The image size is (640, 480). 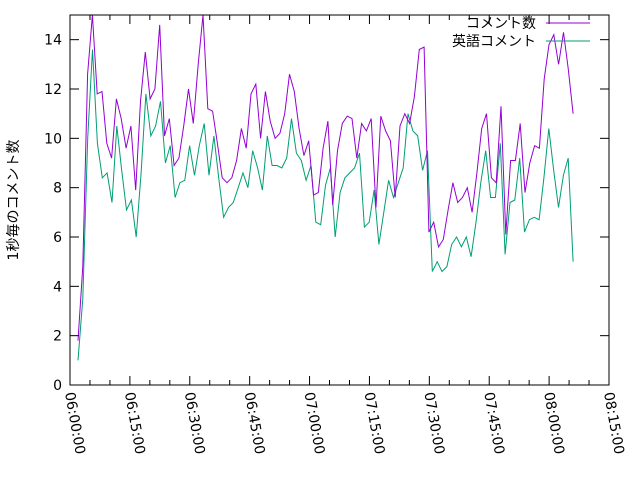 I want to click on y-tick-label: 12, so click(x=53, y=90).